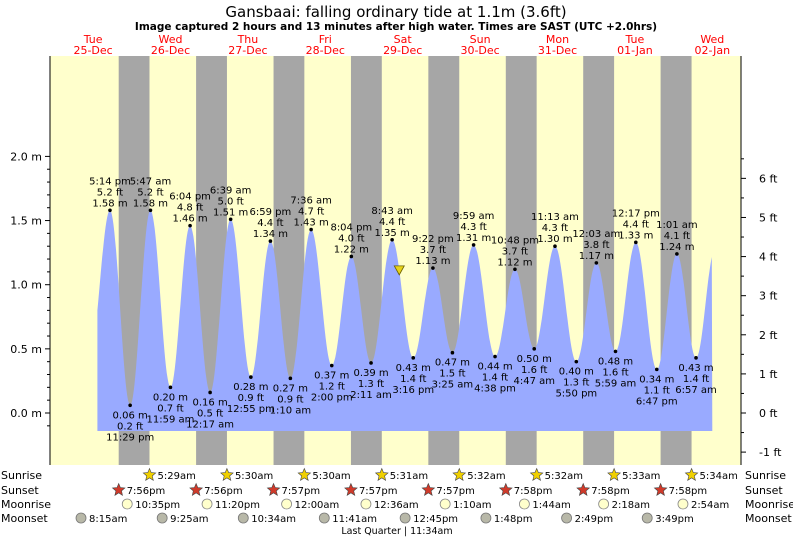 The image size is (793, 539). Describe the element at coordinates (151, 181) in the screenshot. I see `tide-time-label: 5:47 am` at that location.